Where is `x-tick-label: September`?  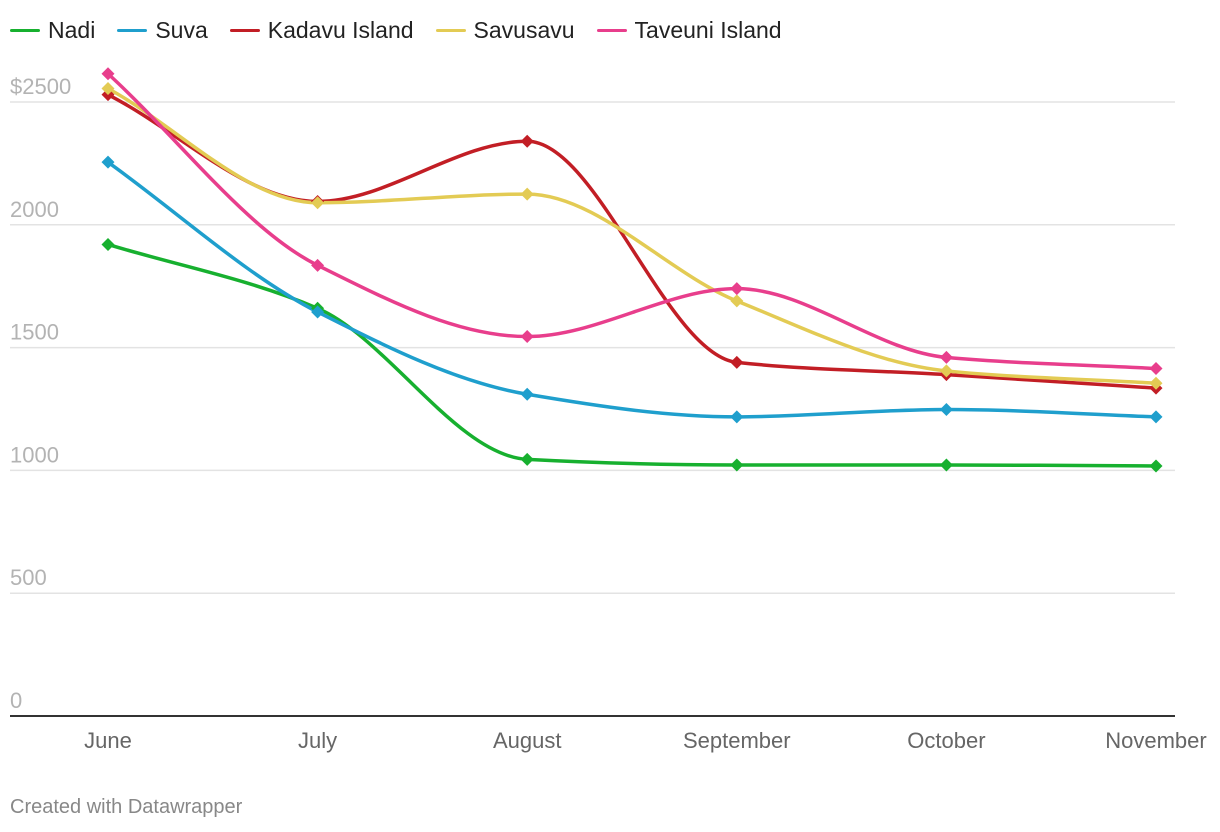 x-tick-label: September is located at coordinates (737, 740).